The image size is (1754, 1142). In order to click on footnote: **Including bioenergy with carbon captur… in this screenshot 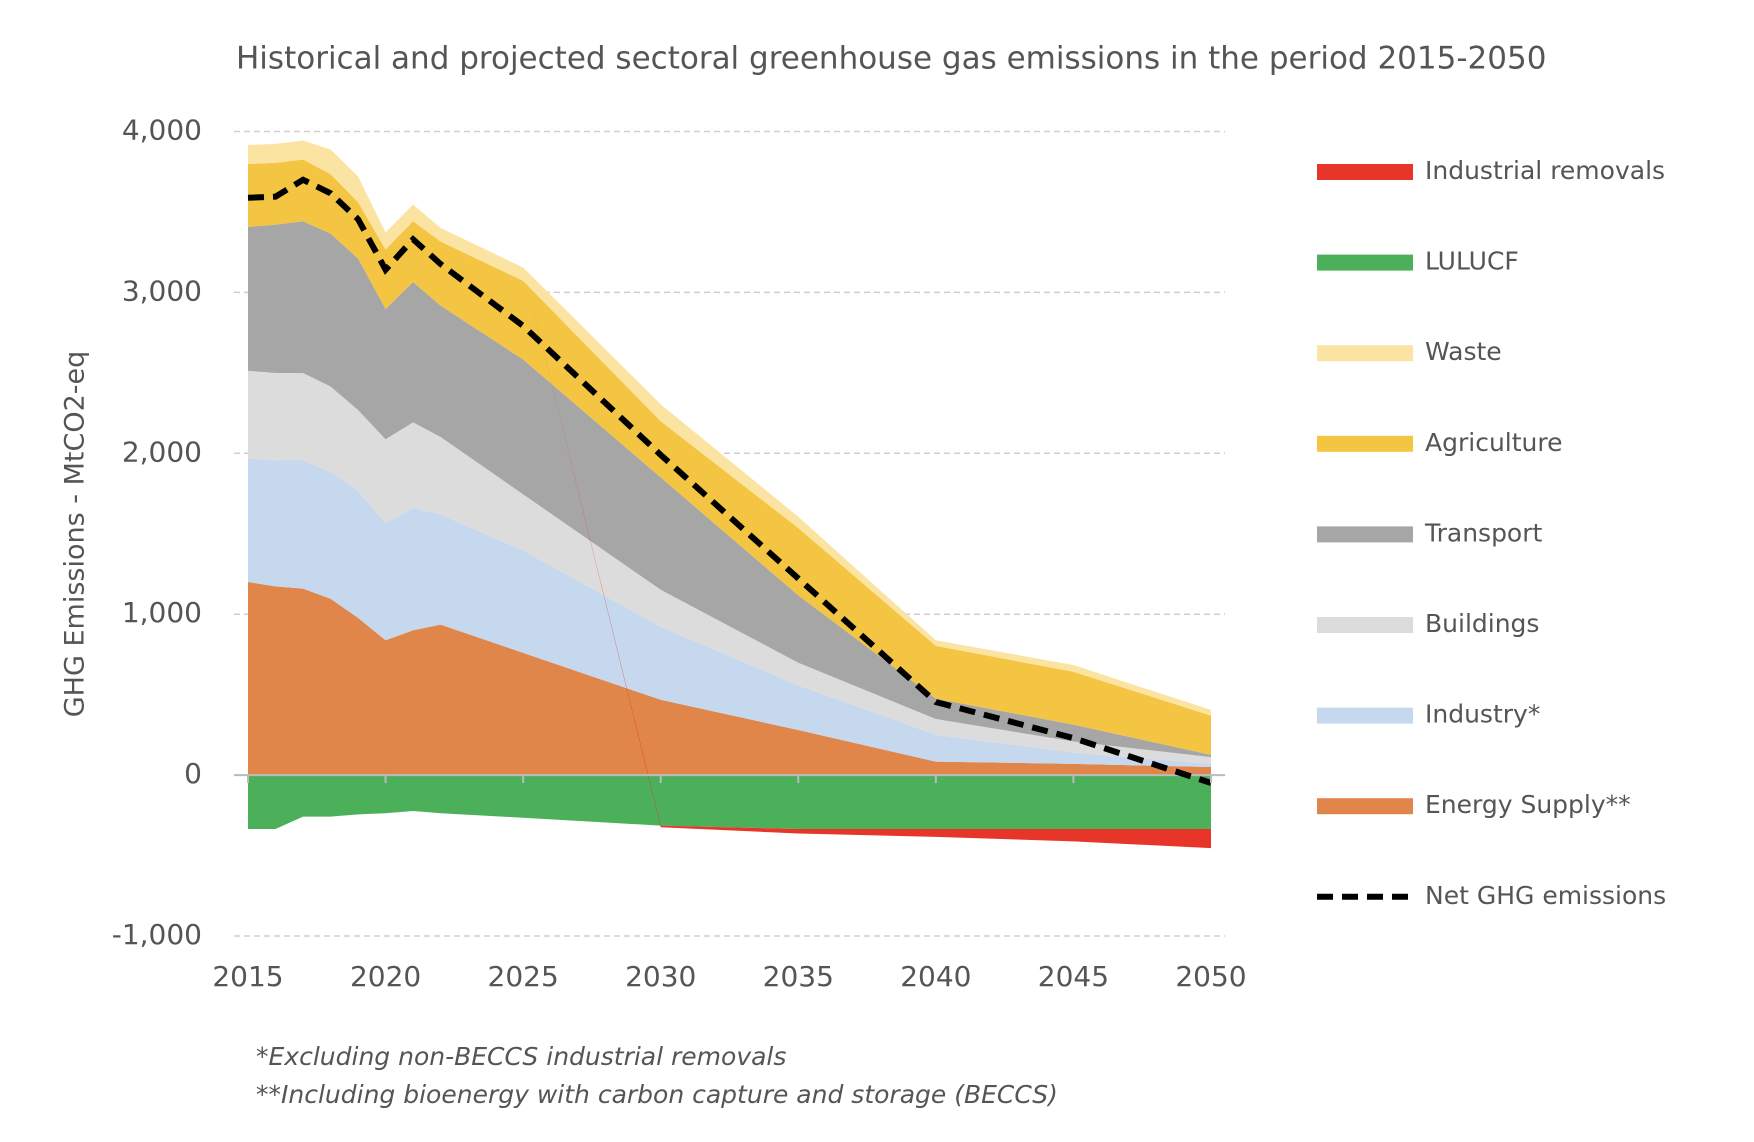, I will do `click(657, 1094)`.